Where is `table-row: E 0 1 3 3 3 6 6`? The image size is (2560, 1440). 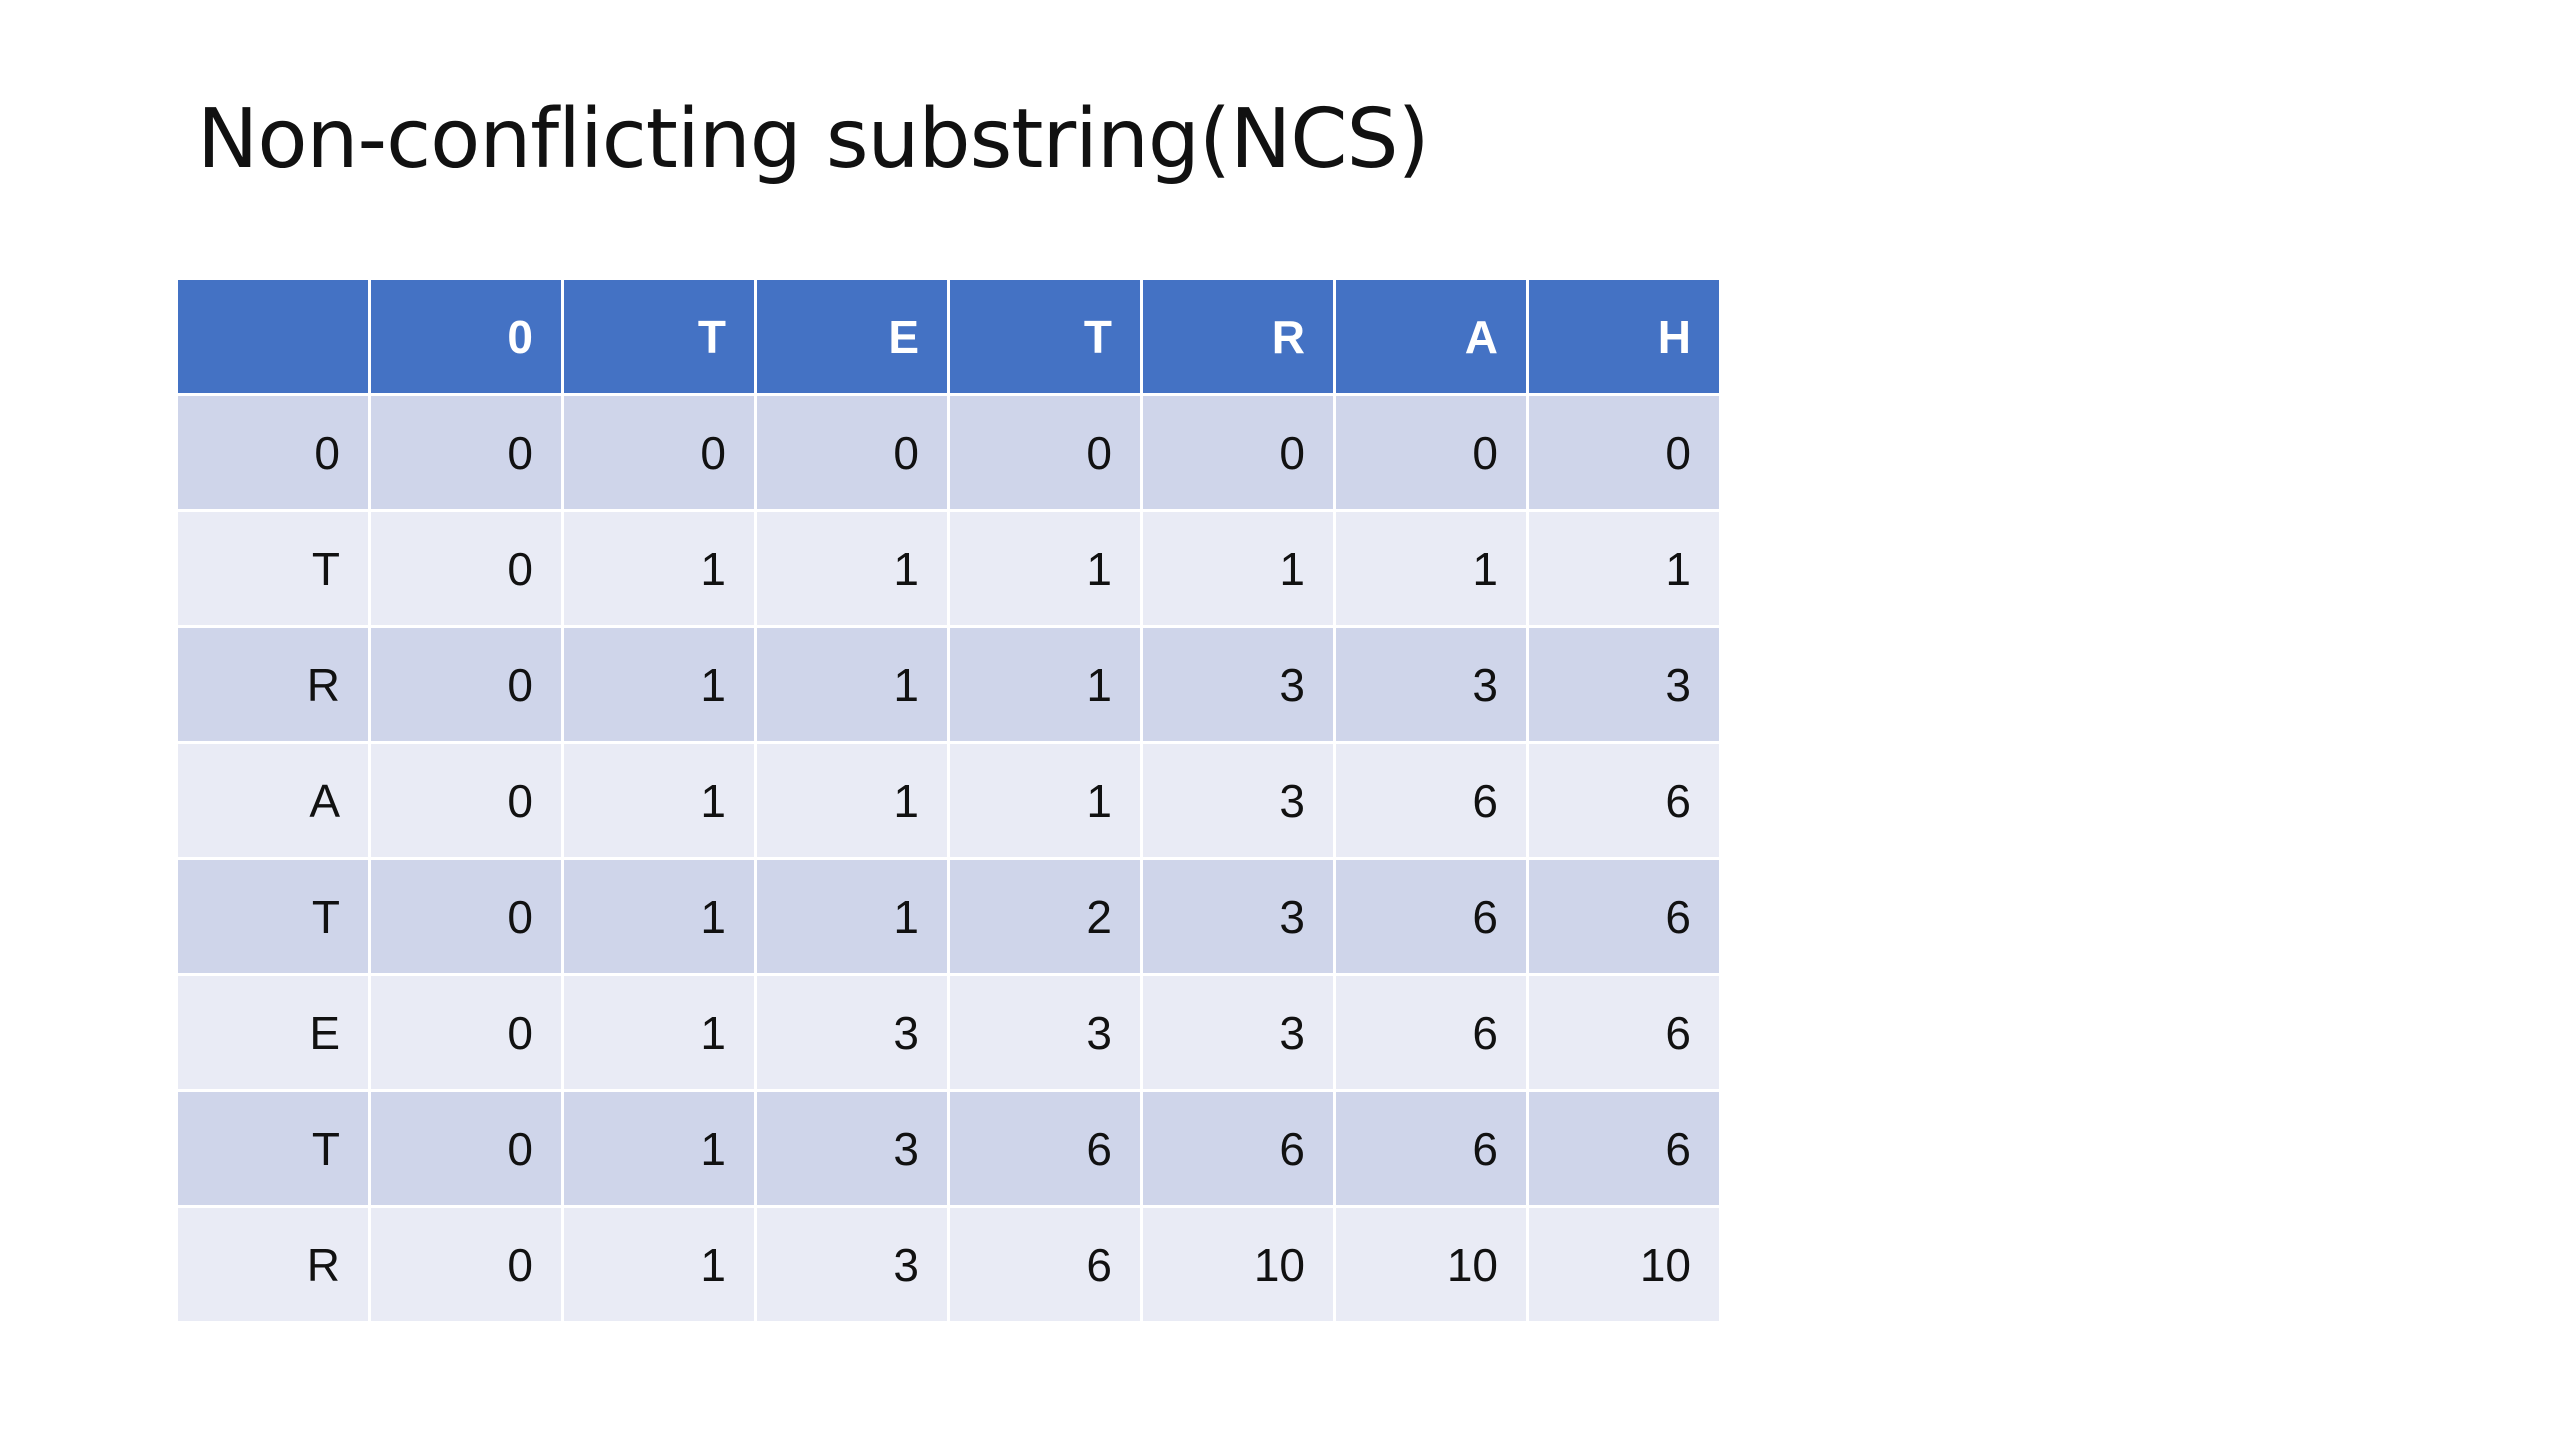 table-row: E 0 1 3 3 3 6 6 is located at coordinates (948, 1032).